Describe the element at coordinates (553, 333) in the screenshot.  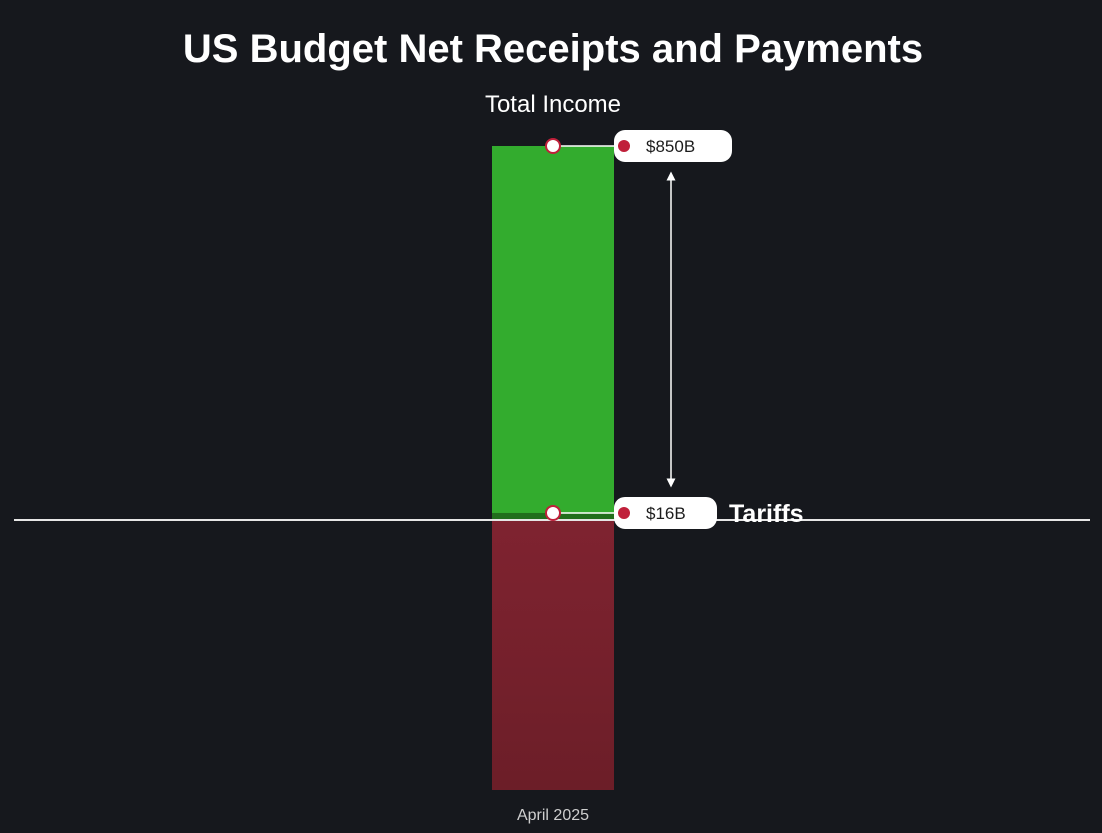
I see `bar-total-income` at that location.